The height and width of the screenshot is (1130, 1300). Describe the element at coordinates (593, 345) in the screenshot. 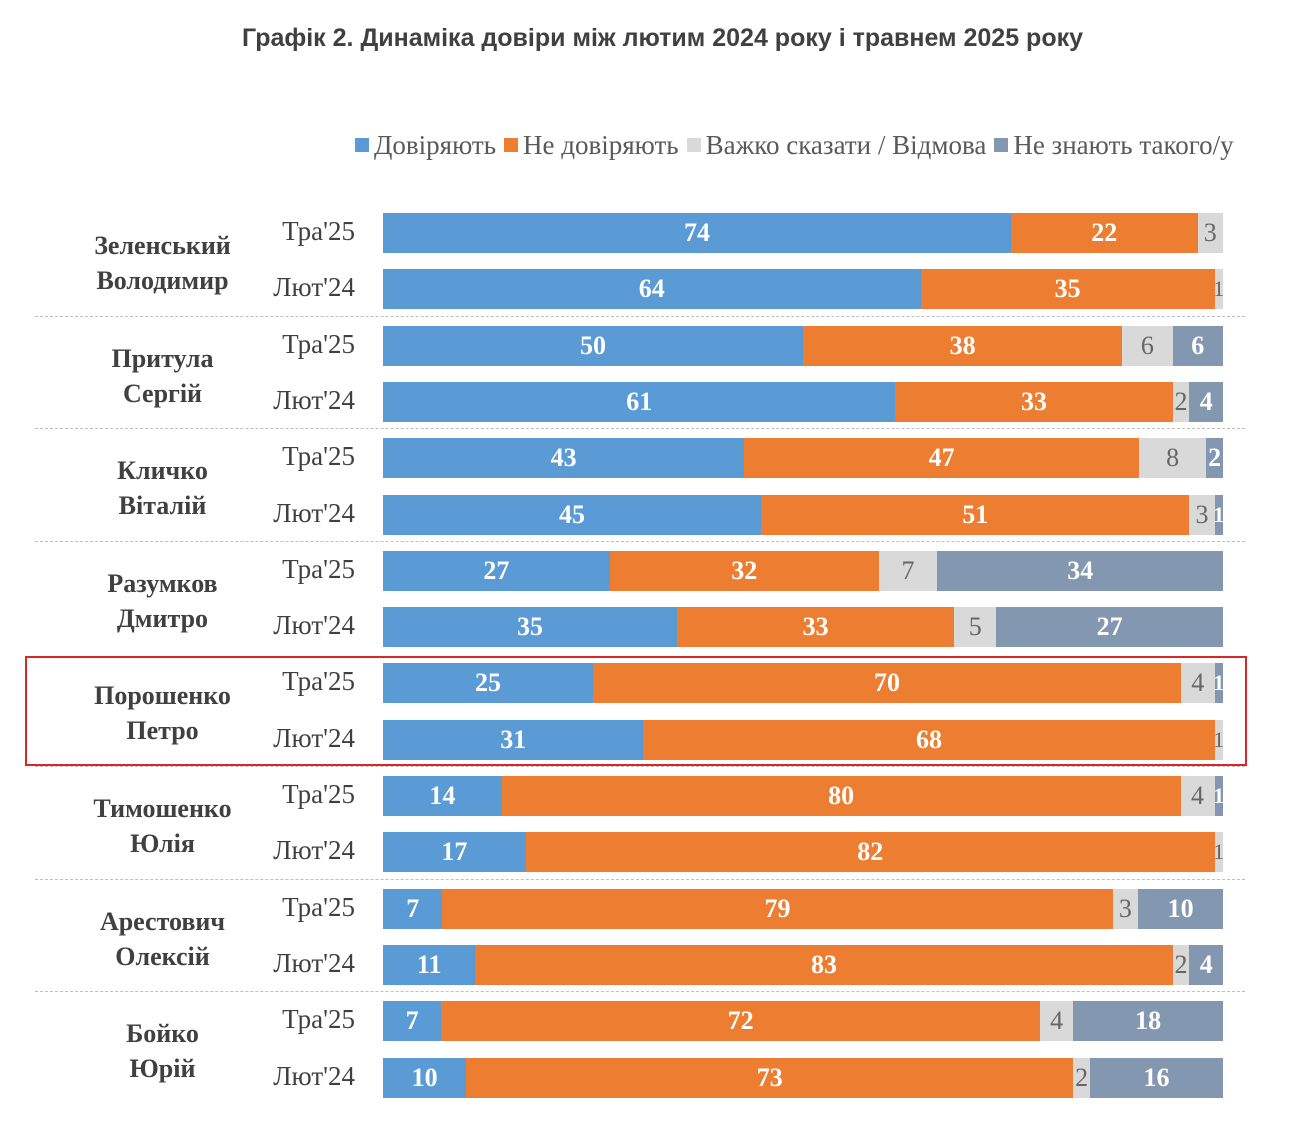

I see `bar-segment: 50` at that location.